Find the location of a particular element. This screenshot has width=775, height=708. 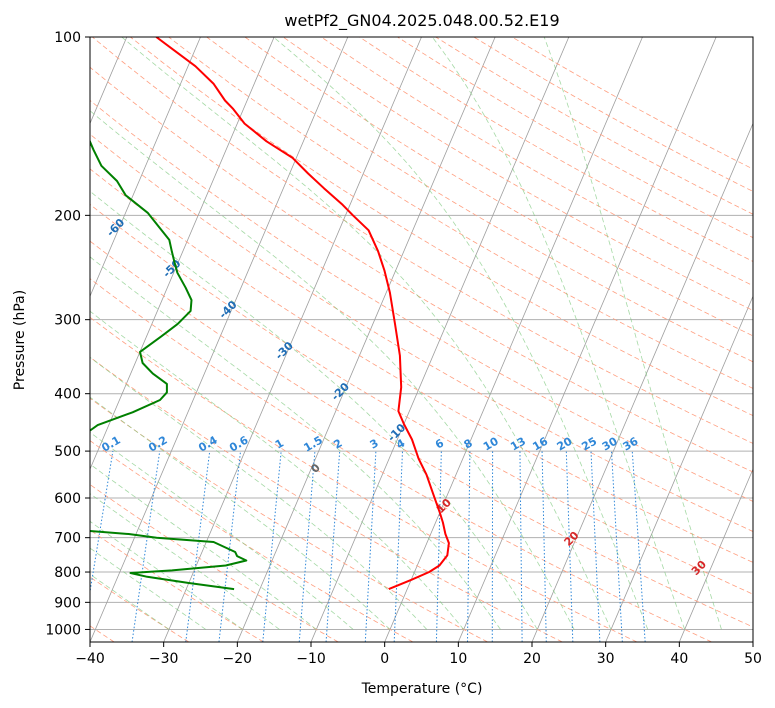

isotherm-label: -20 is located at coordinates (340, 391).